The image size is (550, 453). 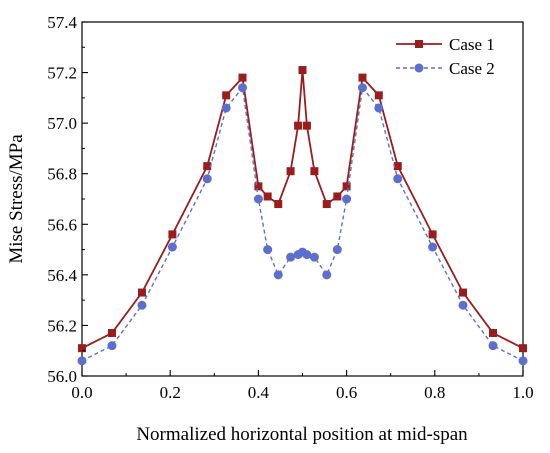 I want to click on y-tick-label: 57.4, so click(x=62, y=22).